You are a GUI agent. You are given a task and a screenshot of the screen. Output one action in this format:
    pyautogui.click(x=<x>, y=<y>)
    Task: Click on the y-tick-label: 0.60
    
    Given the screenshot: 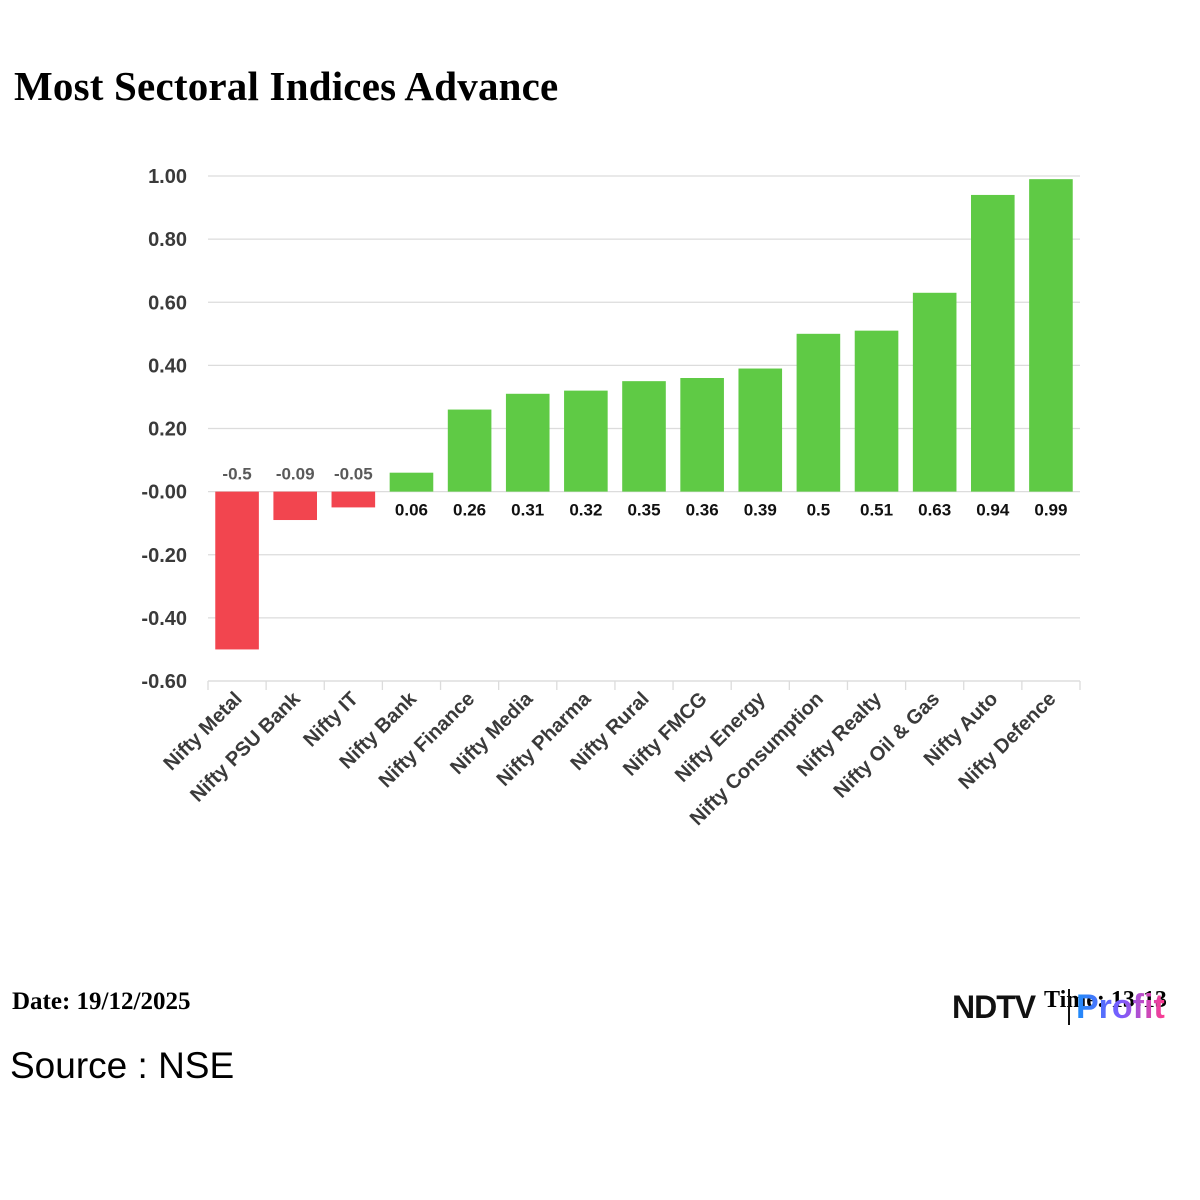 What is the action you would take?
    pyautogui.click(x=167, y=303)
    